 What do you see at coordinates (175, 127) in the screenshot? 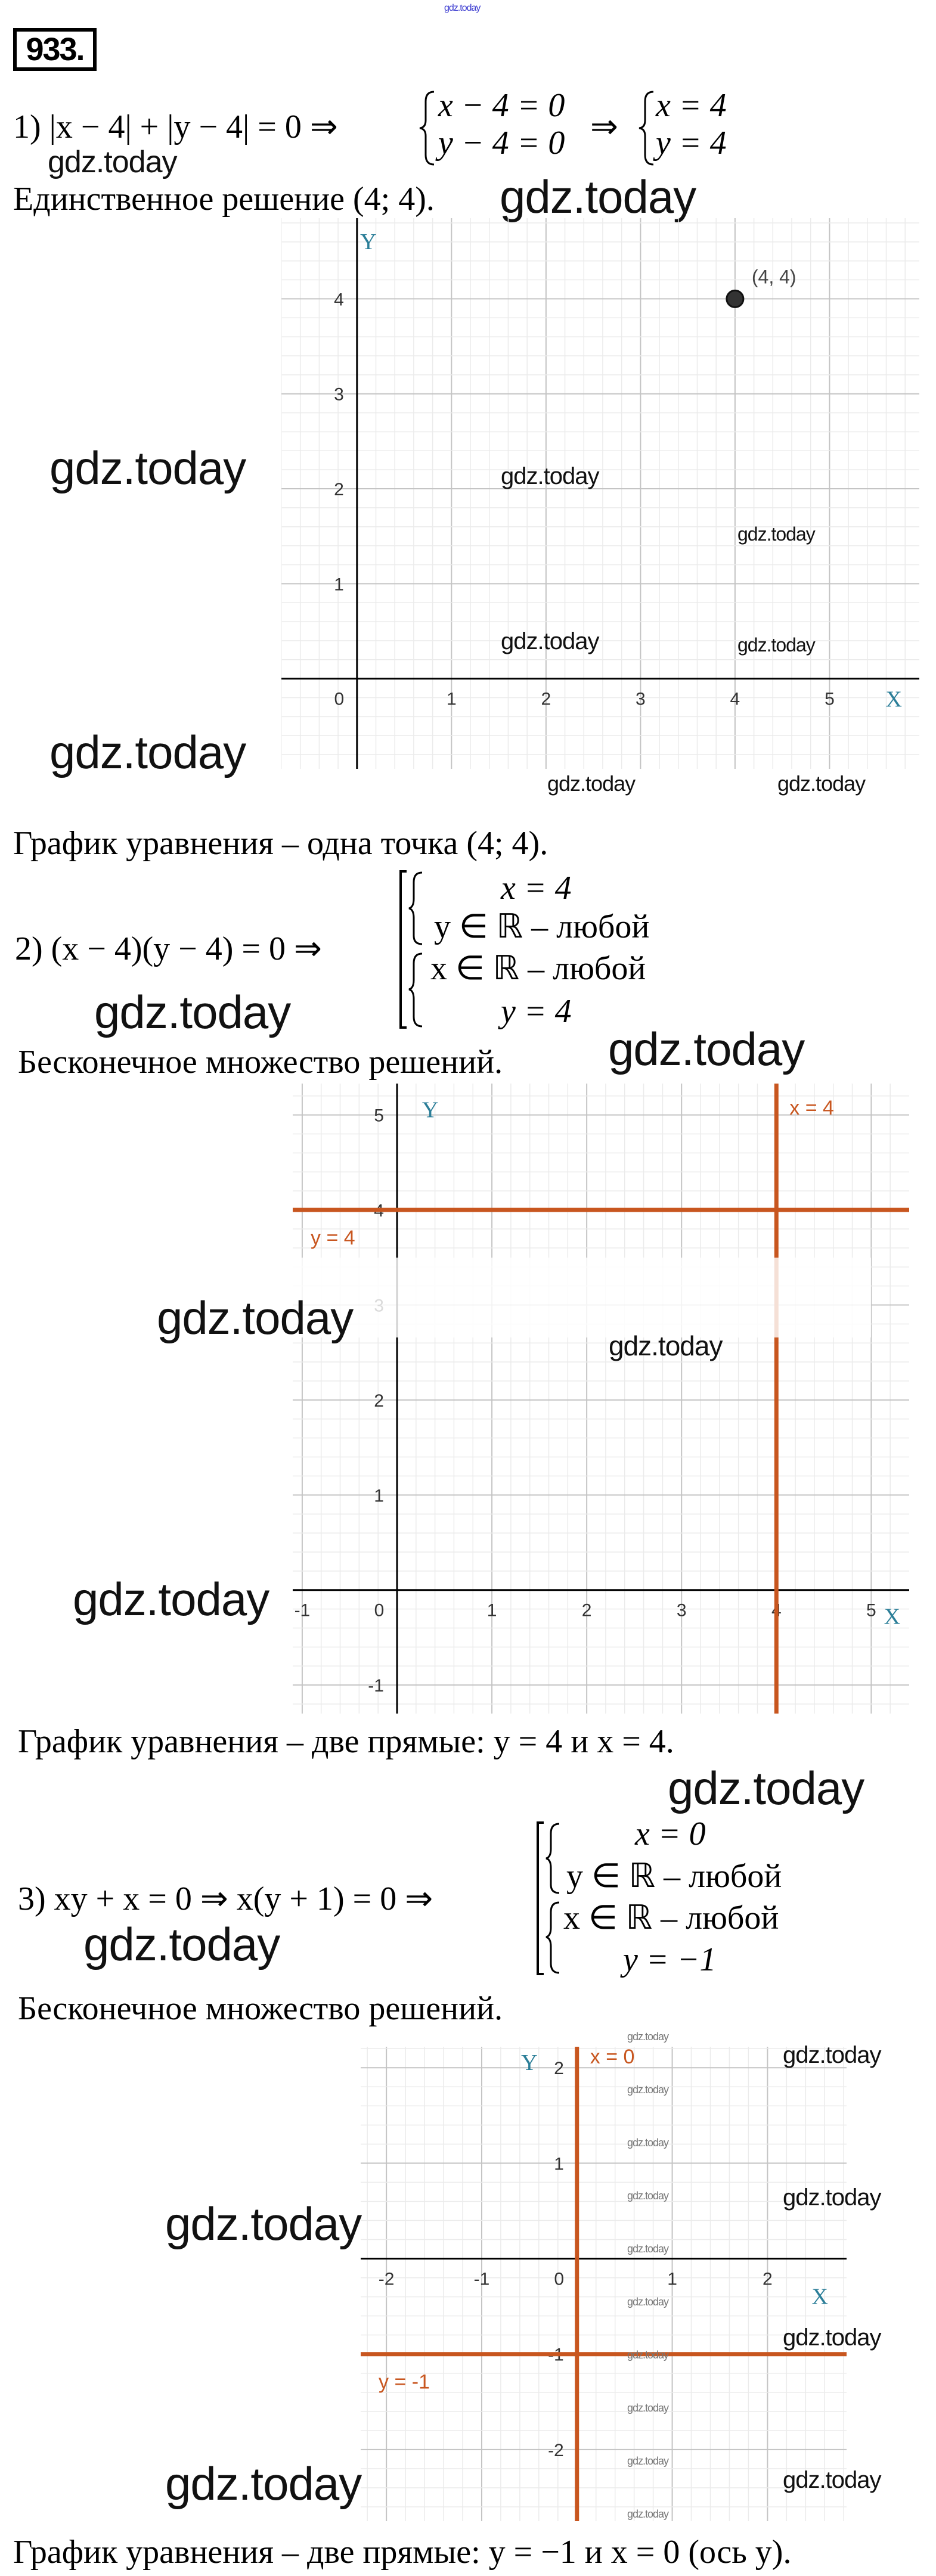
I see `part1-equation: 1) |x − 4| + |y − 4| = 0 ⇒` at bounding box center [175, 127].